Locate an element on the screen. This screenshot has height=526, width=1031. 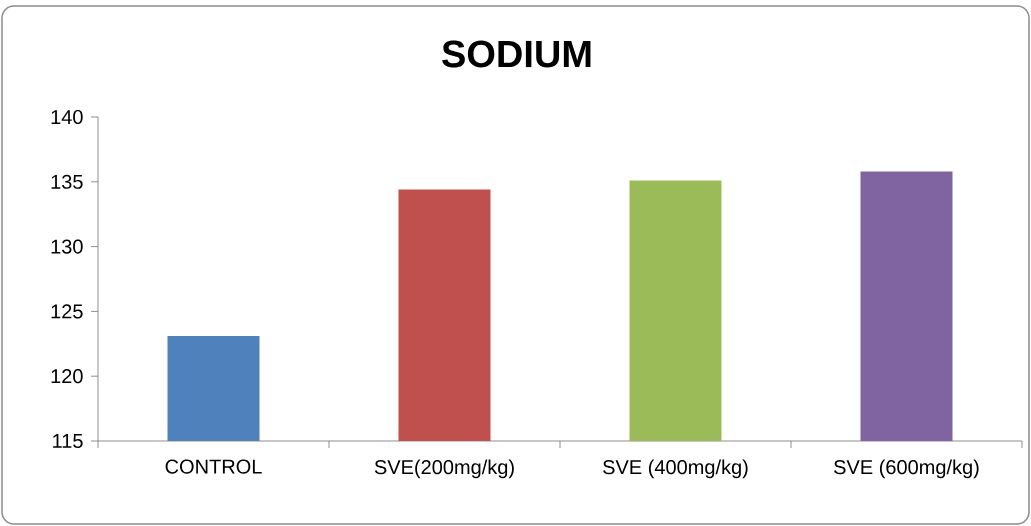
y-tick-label: 115 is located at coordinates (68, 441).